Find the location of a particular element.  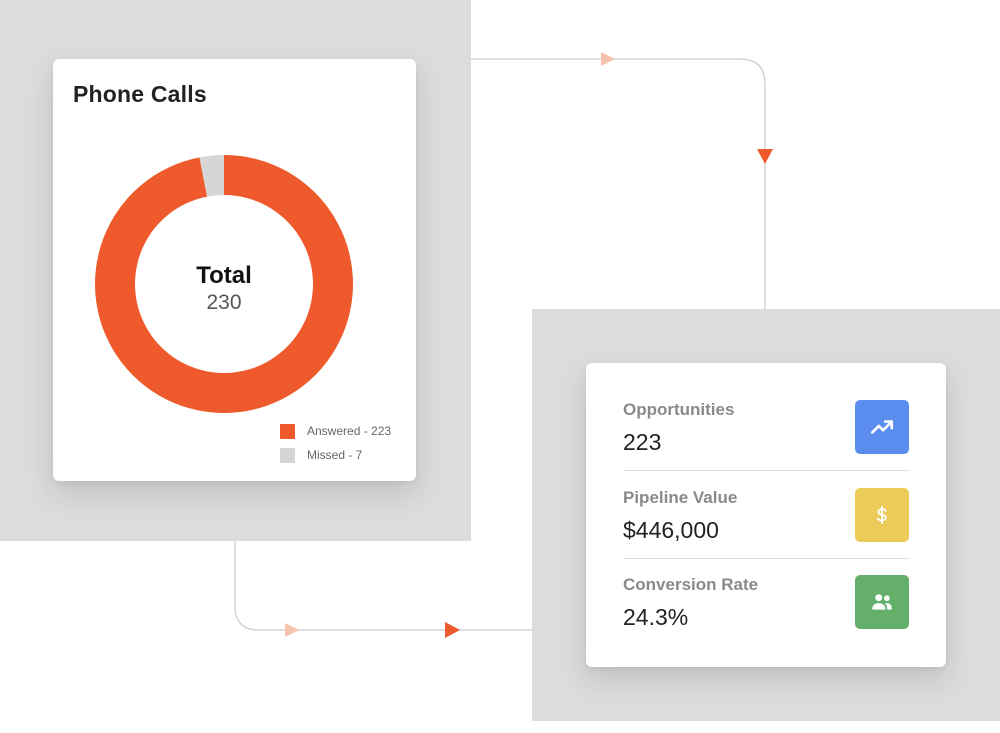

donut-center-label: Total is located at coordinates (224, 275).